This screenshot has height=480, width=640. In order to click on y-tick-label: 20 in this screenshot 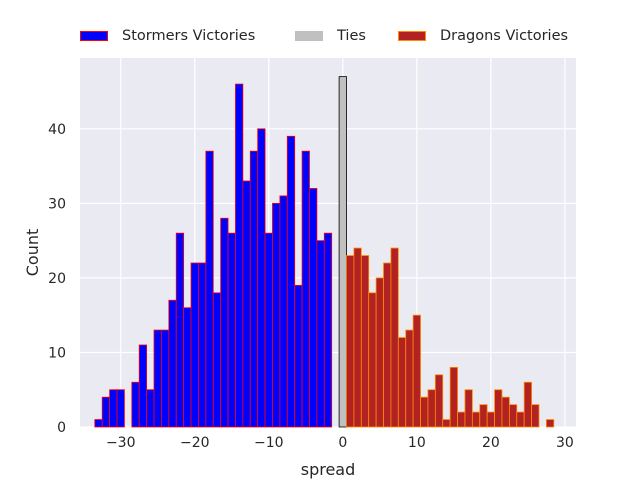, I will do `click(57, 279)`.